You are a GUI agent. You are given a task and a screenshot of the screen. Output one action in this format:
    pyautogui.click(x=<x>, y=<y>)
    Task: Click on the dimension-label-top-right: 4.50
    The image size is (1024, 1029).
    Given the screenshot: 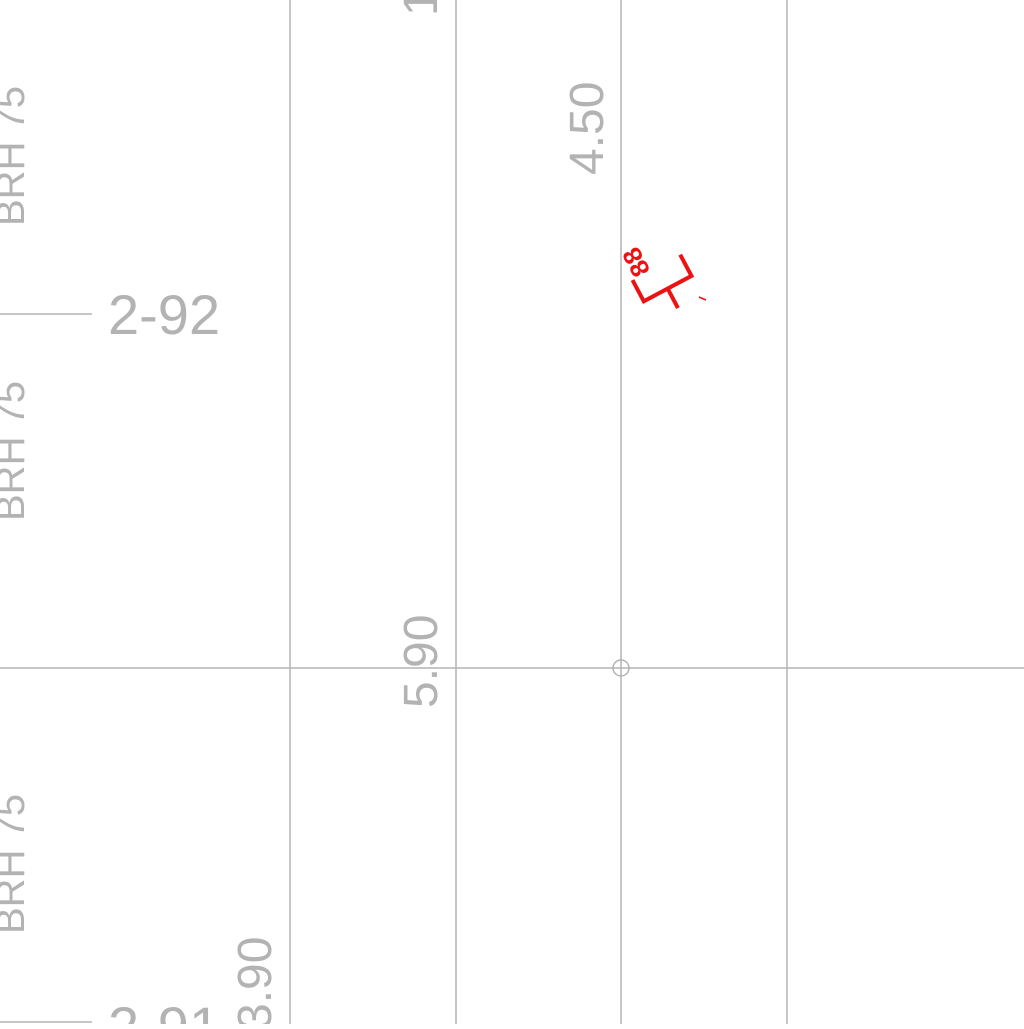 What is the action you would take?
    pyautogui.click(x=587, y=128)
    